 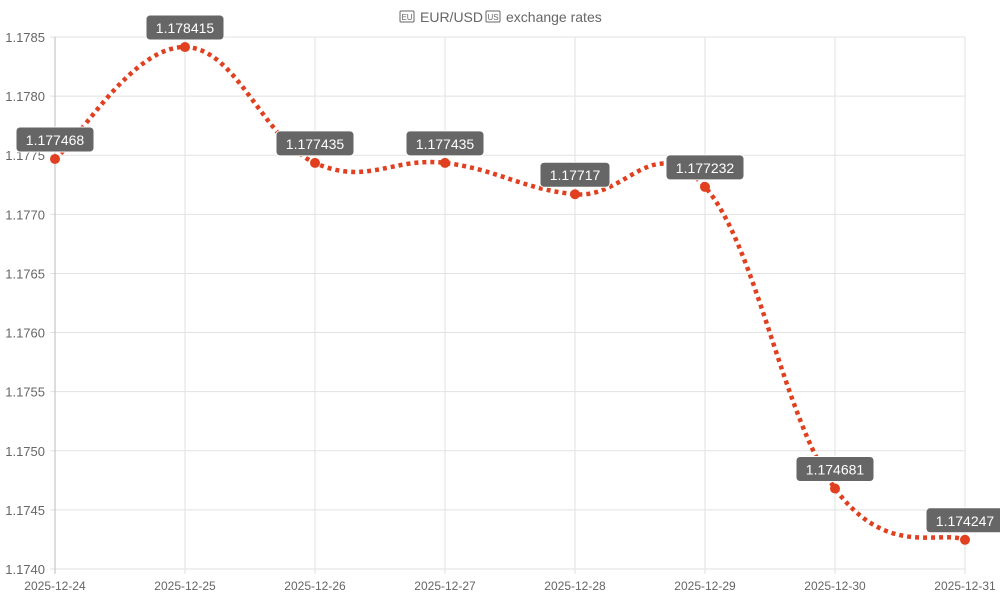 What do you see at coordinates (25, 392) in the screenshot?
I see `y-tick-label: 1.1755` at bounding box center [25, 392].